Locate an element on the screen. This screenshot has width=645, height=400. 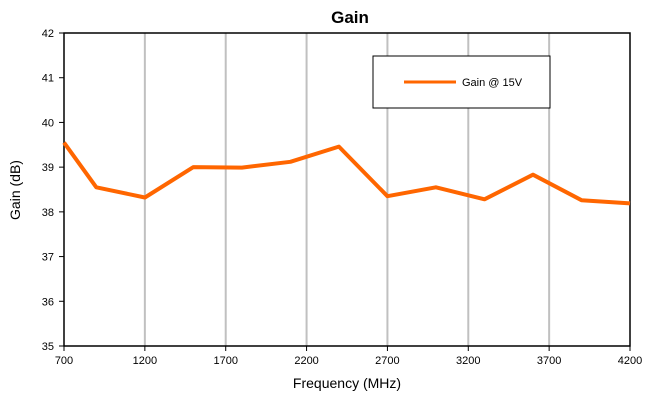
legend-box is located at coordinates (461, 82).